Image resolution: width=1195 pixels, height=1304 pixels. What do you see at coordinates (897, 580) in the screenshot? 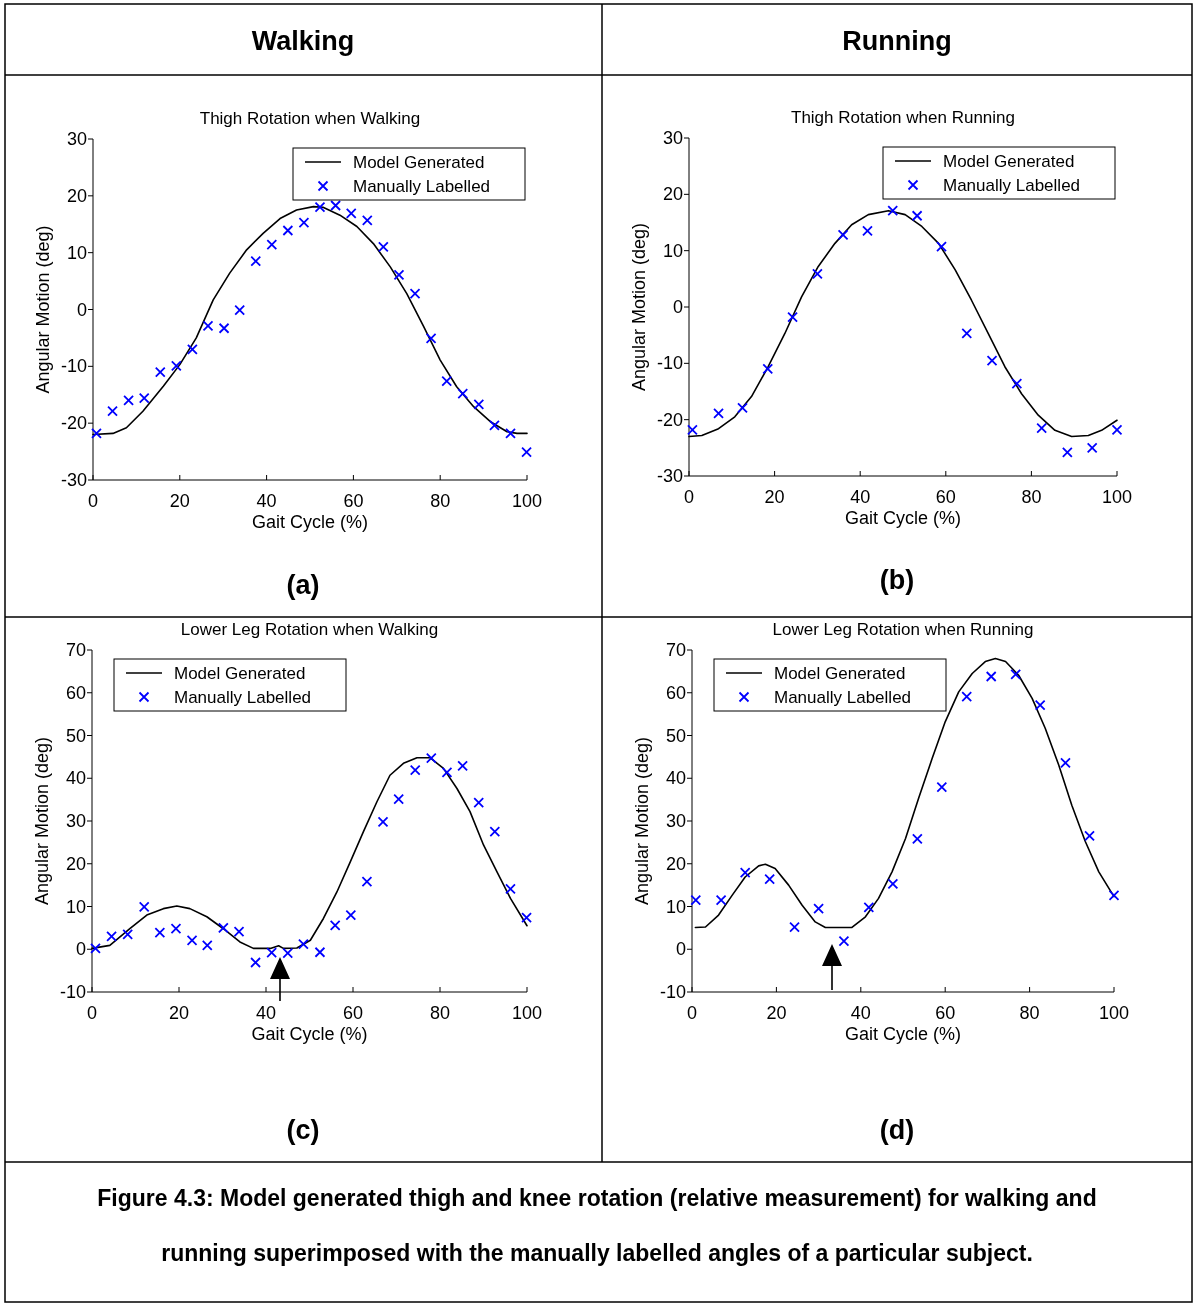
I see `text: (b)` at bounding box center [897, 580].